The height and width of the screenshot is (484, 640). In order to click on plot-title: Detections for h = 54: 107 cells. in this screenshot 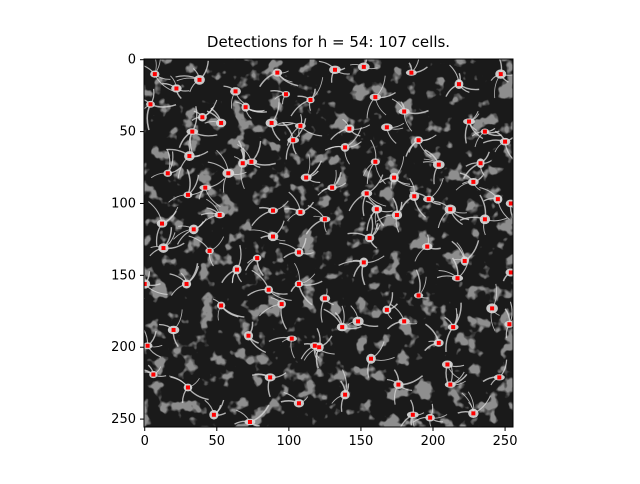, I will do `click(328, 42)`.